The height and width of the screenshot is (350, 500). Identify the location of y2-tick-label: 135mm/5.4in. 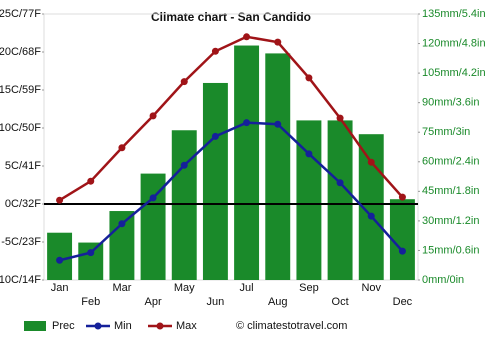
(454, 14).